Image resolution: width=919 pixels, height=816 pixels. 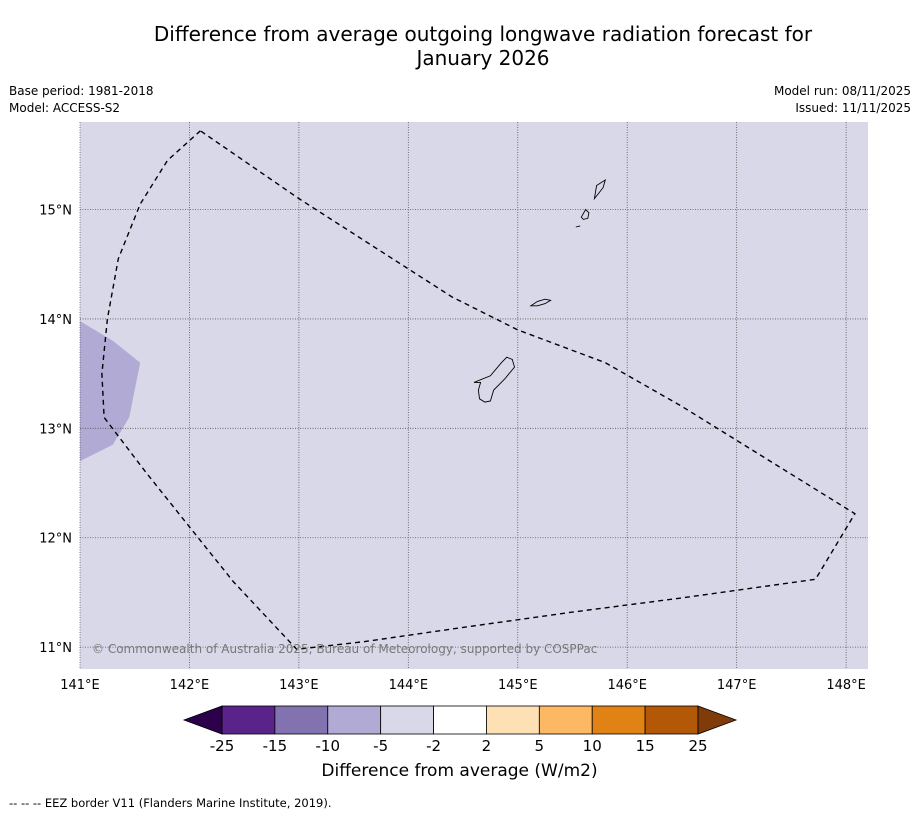 What do you see at coordinates (55, 211) in the screenshot?
I see `lat-tick-label: 15°N` at bounding box center [55, 211].